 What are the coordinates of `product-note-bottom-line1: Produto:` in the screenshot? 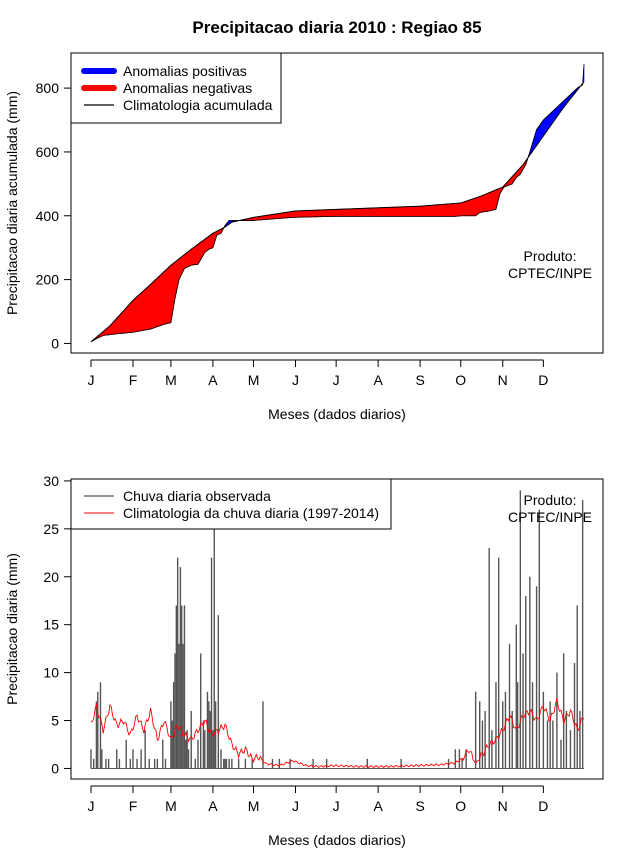 It's located at (550, 500).